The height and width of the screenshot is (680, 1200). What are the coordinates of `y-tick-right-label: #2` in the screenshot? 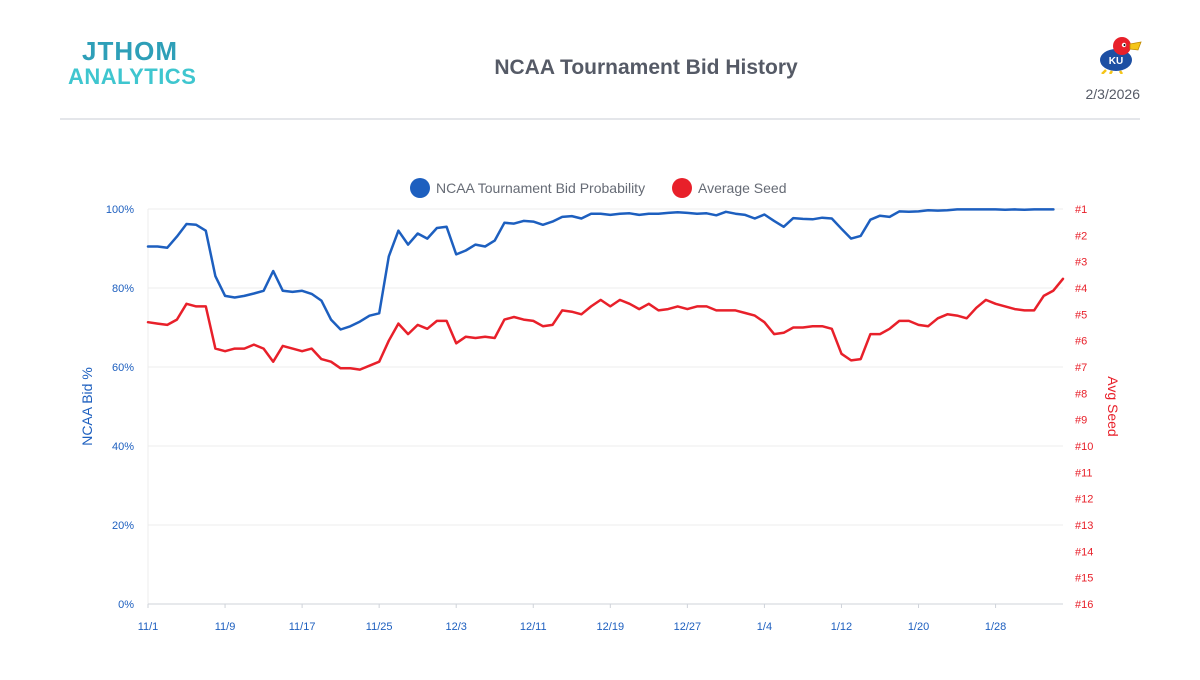 It's located at (1081, 236).